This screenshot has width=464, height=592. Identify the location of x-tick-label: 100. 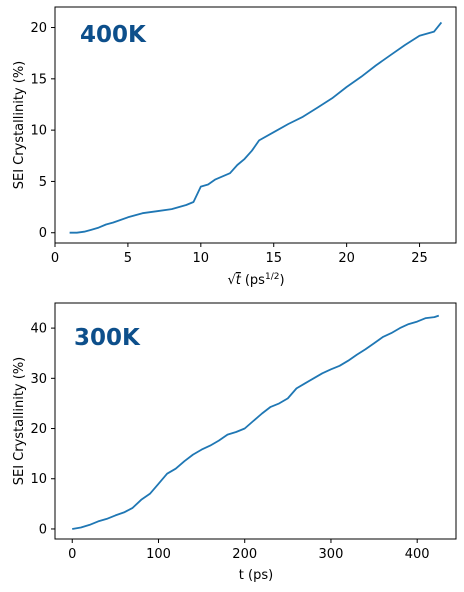
(158, 554).